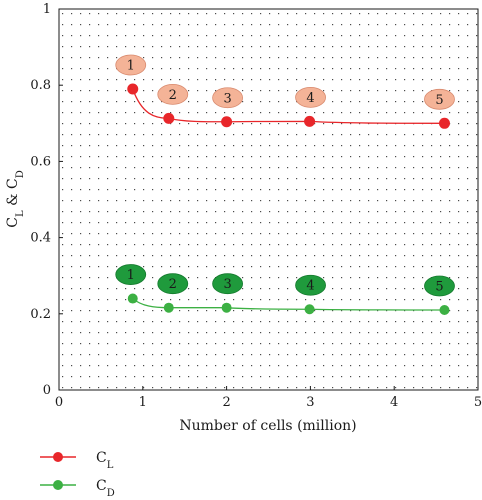 The height and width of the screenshot is (500, 482). What do you see at coordinates (310, 402) in the screenshot?
I see `x-tick-label: 3` at bounding box center [310, 402].